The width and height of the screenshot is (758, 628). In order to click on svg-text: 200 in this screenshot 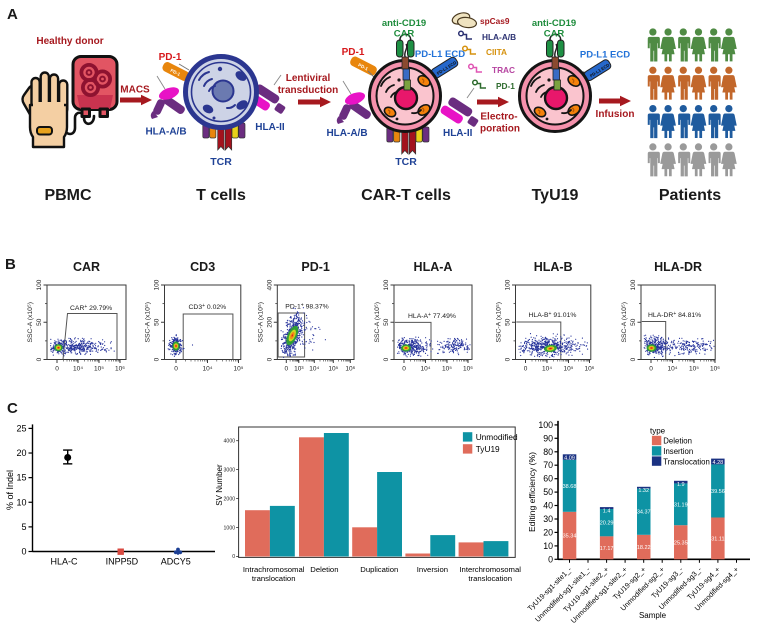, I will do `click(269, 321)`.